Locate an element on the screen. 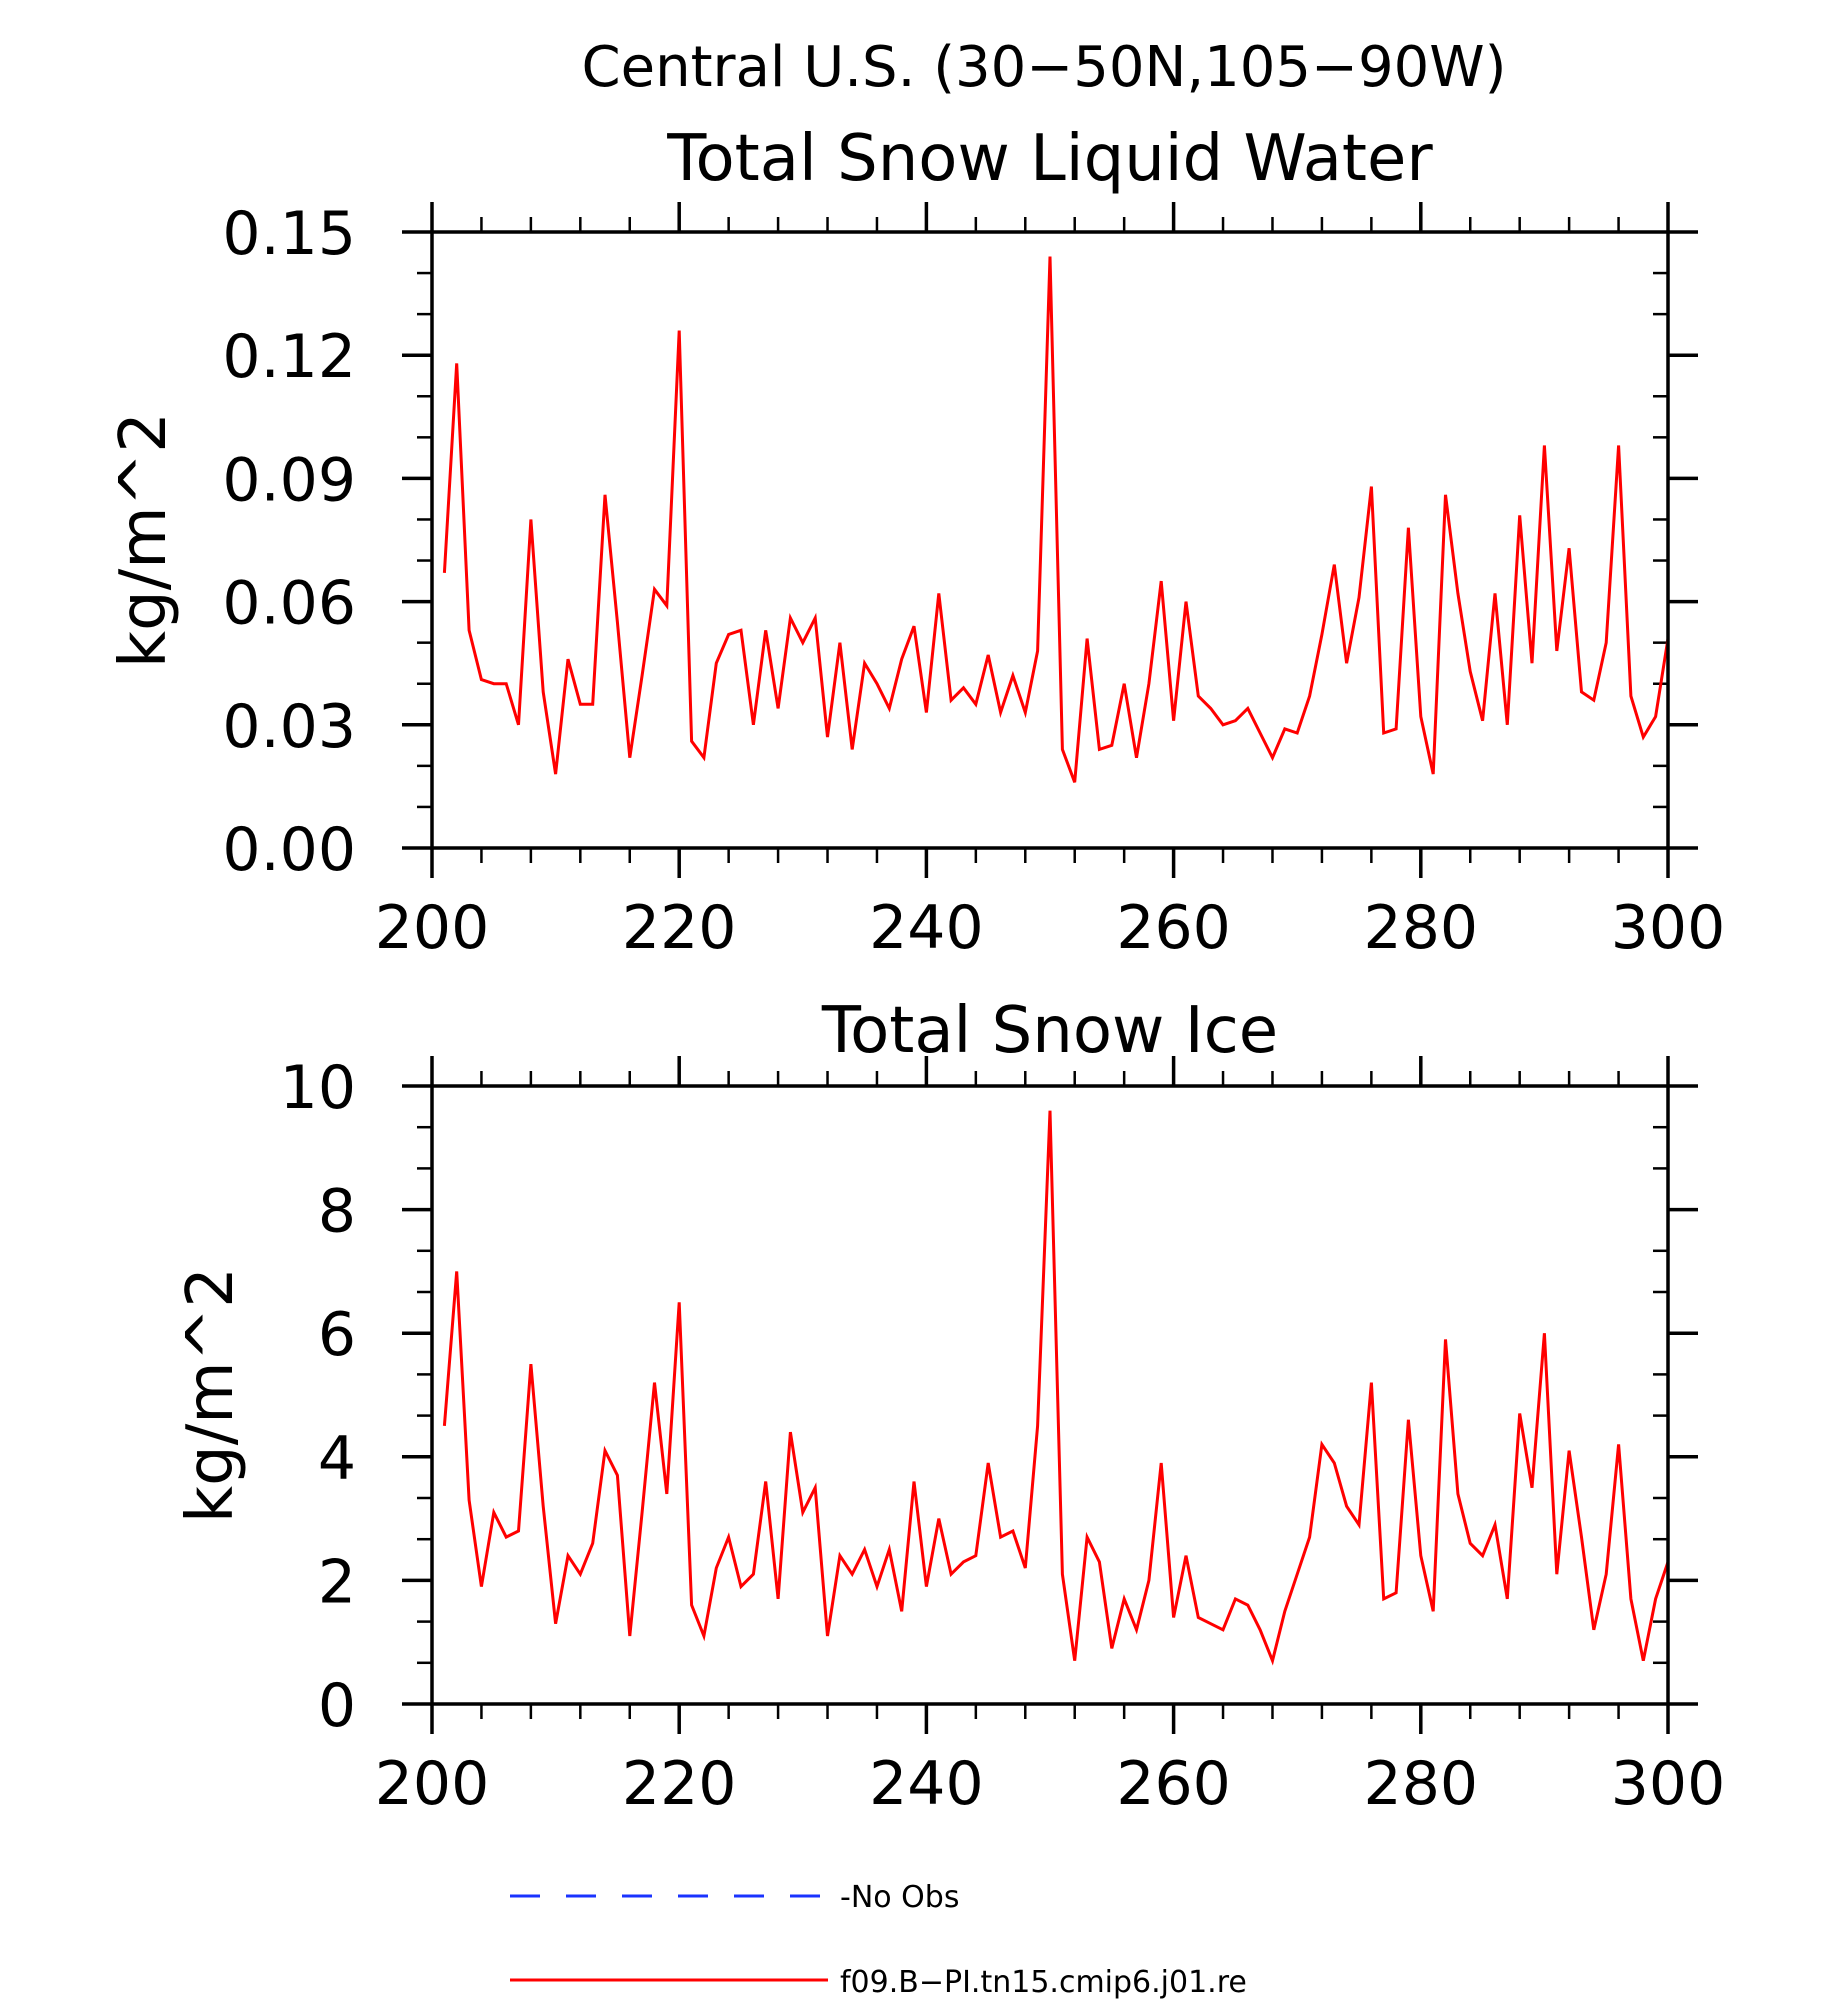 The height and width of the screenshot is (2006, 1836). y-tick-label: 0.09 is located at coordinates (289, 480).